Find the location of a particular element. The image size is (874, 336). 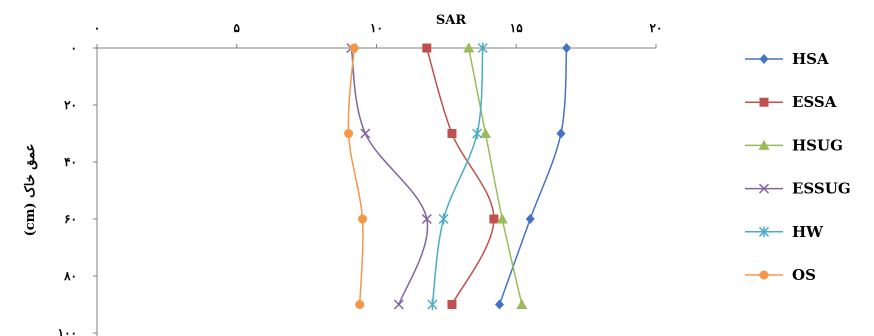

series-hw is located at coordinates (457, 176).